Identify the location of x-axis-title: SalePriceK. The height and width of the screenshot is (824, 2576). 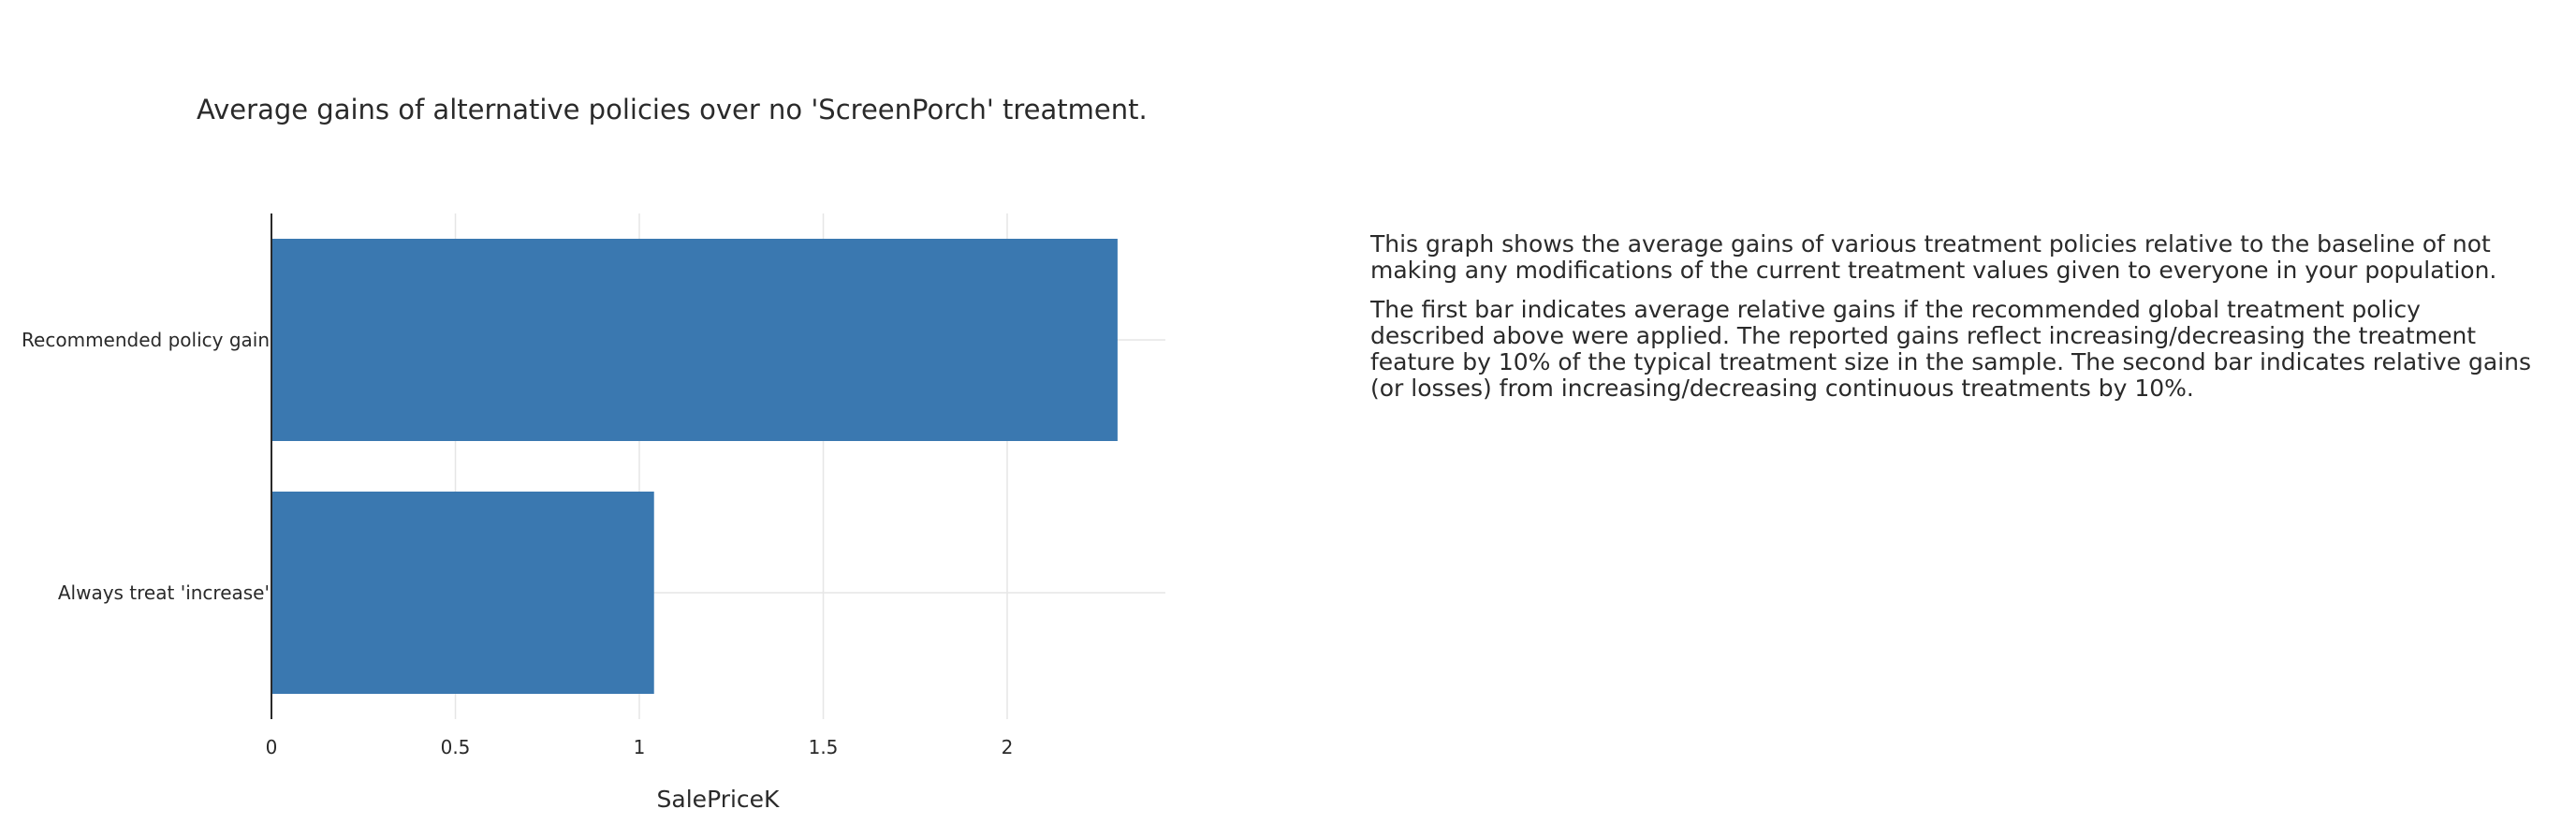
(719, 799).